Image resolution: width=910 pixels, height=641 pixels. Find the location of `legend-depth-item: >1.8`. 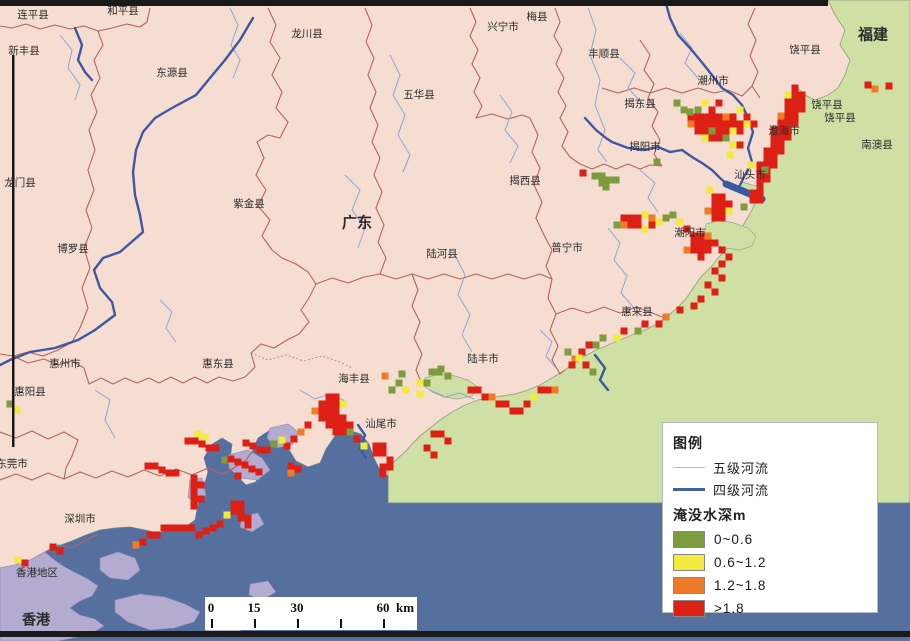

legend-depth-item: >1.8 is located at coordinates (775, 608).